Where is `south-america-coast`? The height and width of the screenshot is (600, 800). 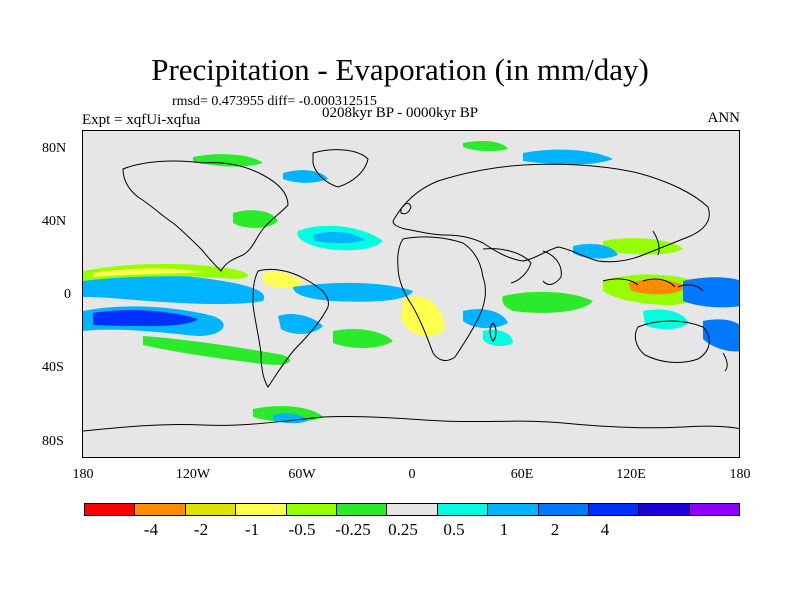
south-america-coast is located at coordinates (290, 328).